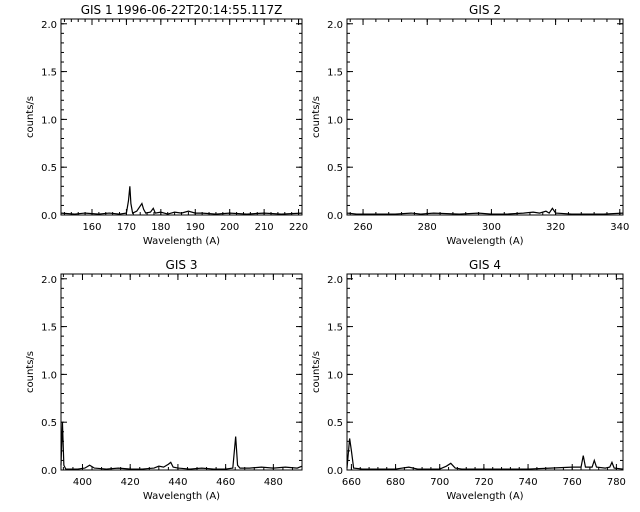 The image size is (640, 512). I want to click on x-tick-label: 720, so click(483, 482).